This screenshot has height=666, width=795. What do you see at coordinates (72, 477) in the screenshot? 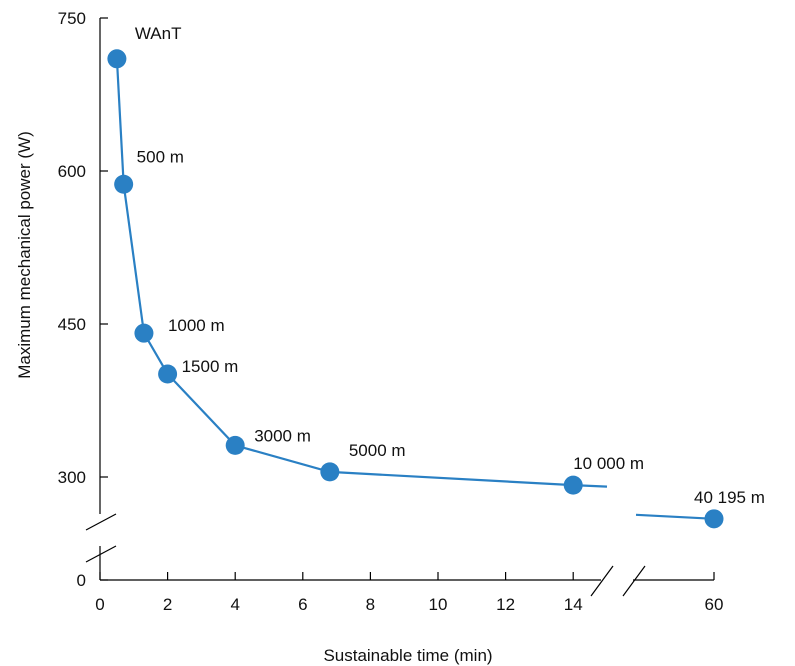
I see `y-tick-label: 300` at bounding box center [72, 477].